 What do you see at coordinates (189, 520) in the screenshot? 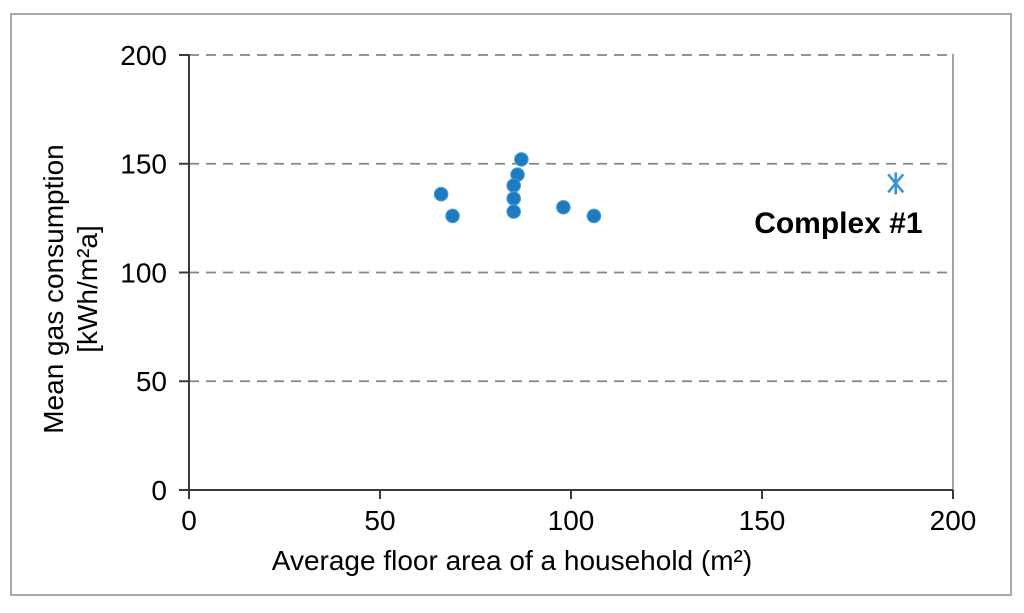
I see `x-tick-label-0: 0` at bounding box center [189, 520].